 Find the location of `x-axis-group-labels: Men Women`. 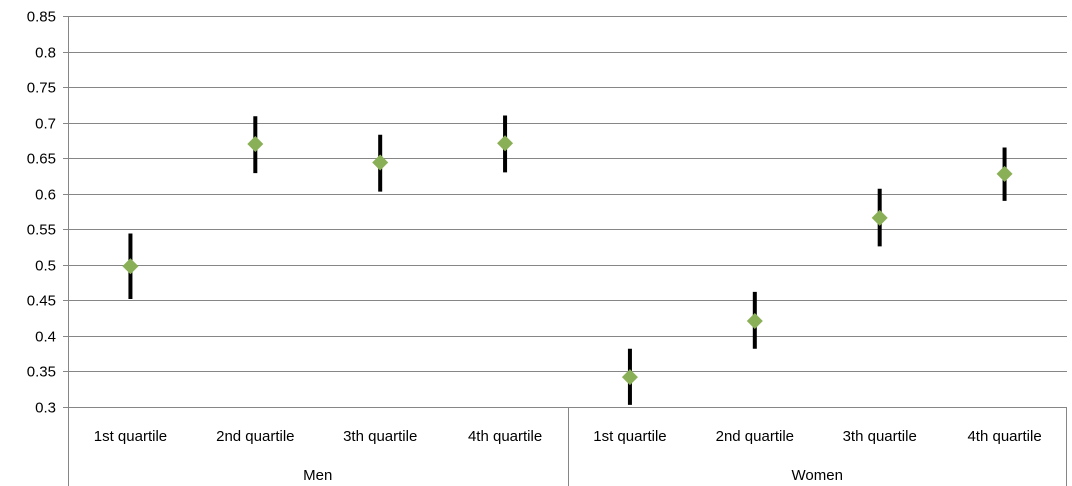

x-axis-group-labels: Men Women is located at coordinates (573, 475).